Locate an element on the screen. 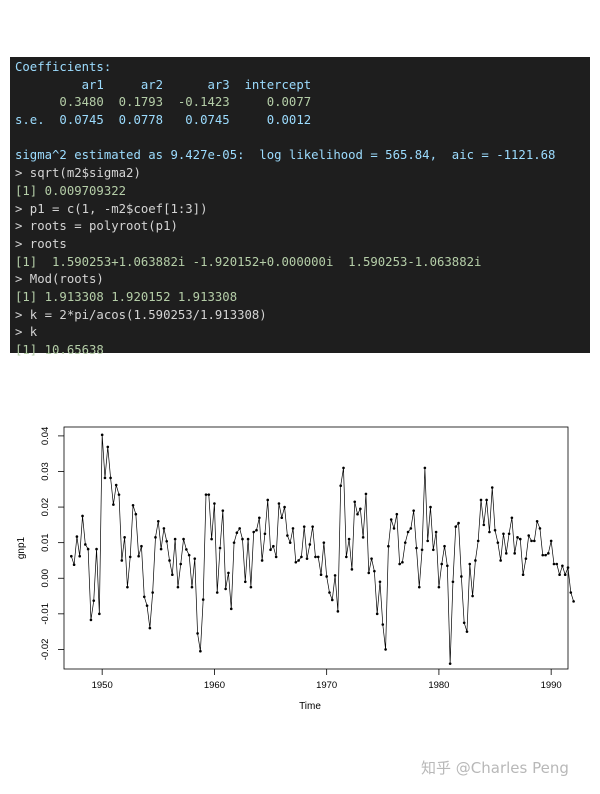 The image size is (600, 794). console-line: > k = 2*pi/acos(1.590253/1.913308) is located at coordinates (141, 314).